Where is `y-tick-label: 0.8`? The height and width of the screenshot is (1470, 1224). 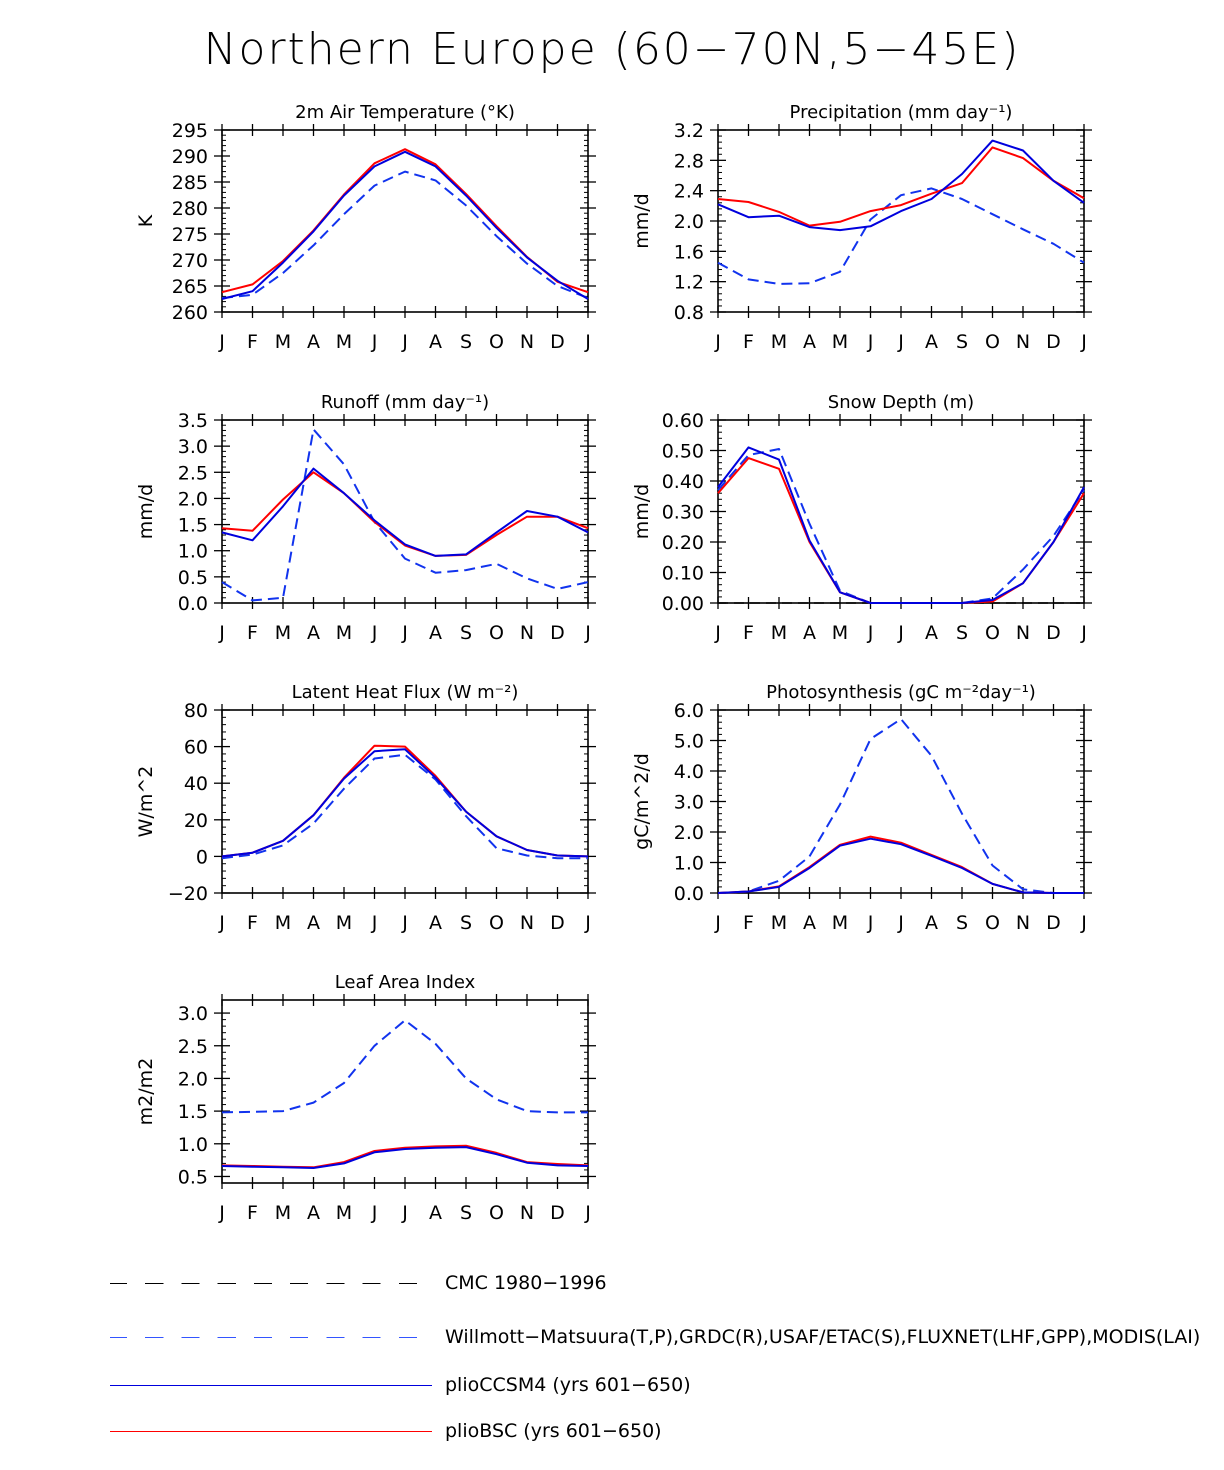
y-tick-label: 0.8 is located at coordinates (689, 313).